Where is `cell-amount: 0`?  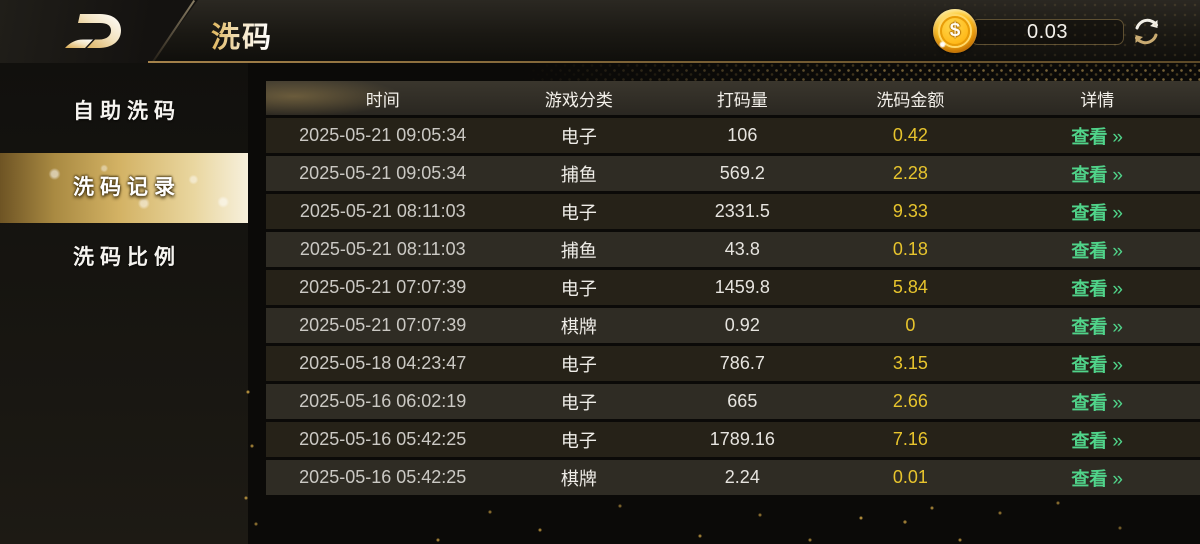
cell-amount: 0 is located at coordinates (910, 325).